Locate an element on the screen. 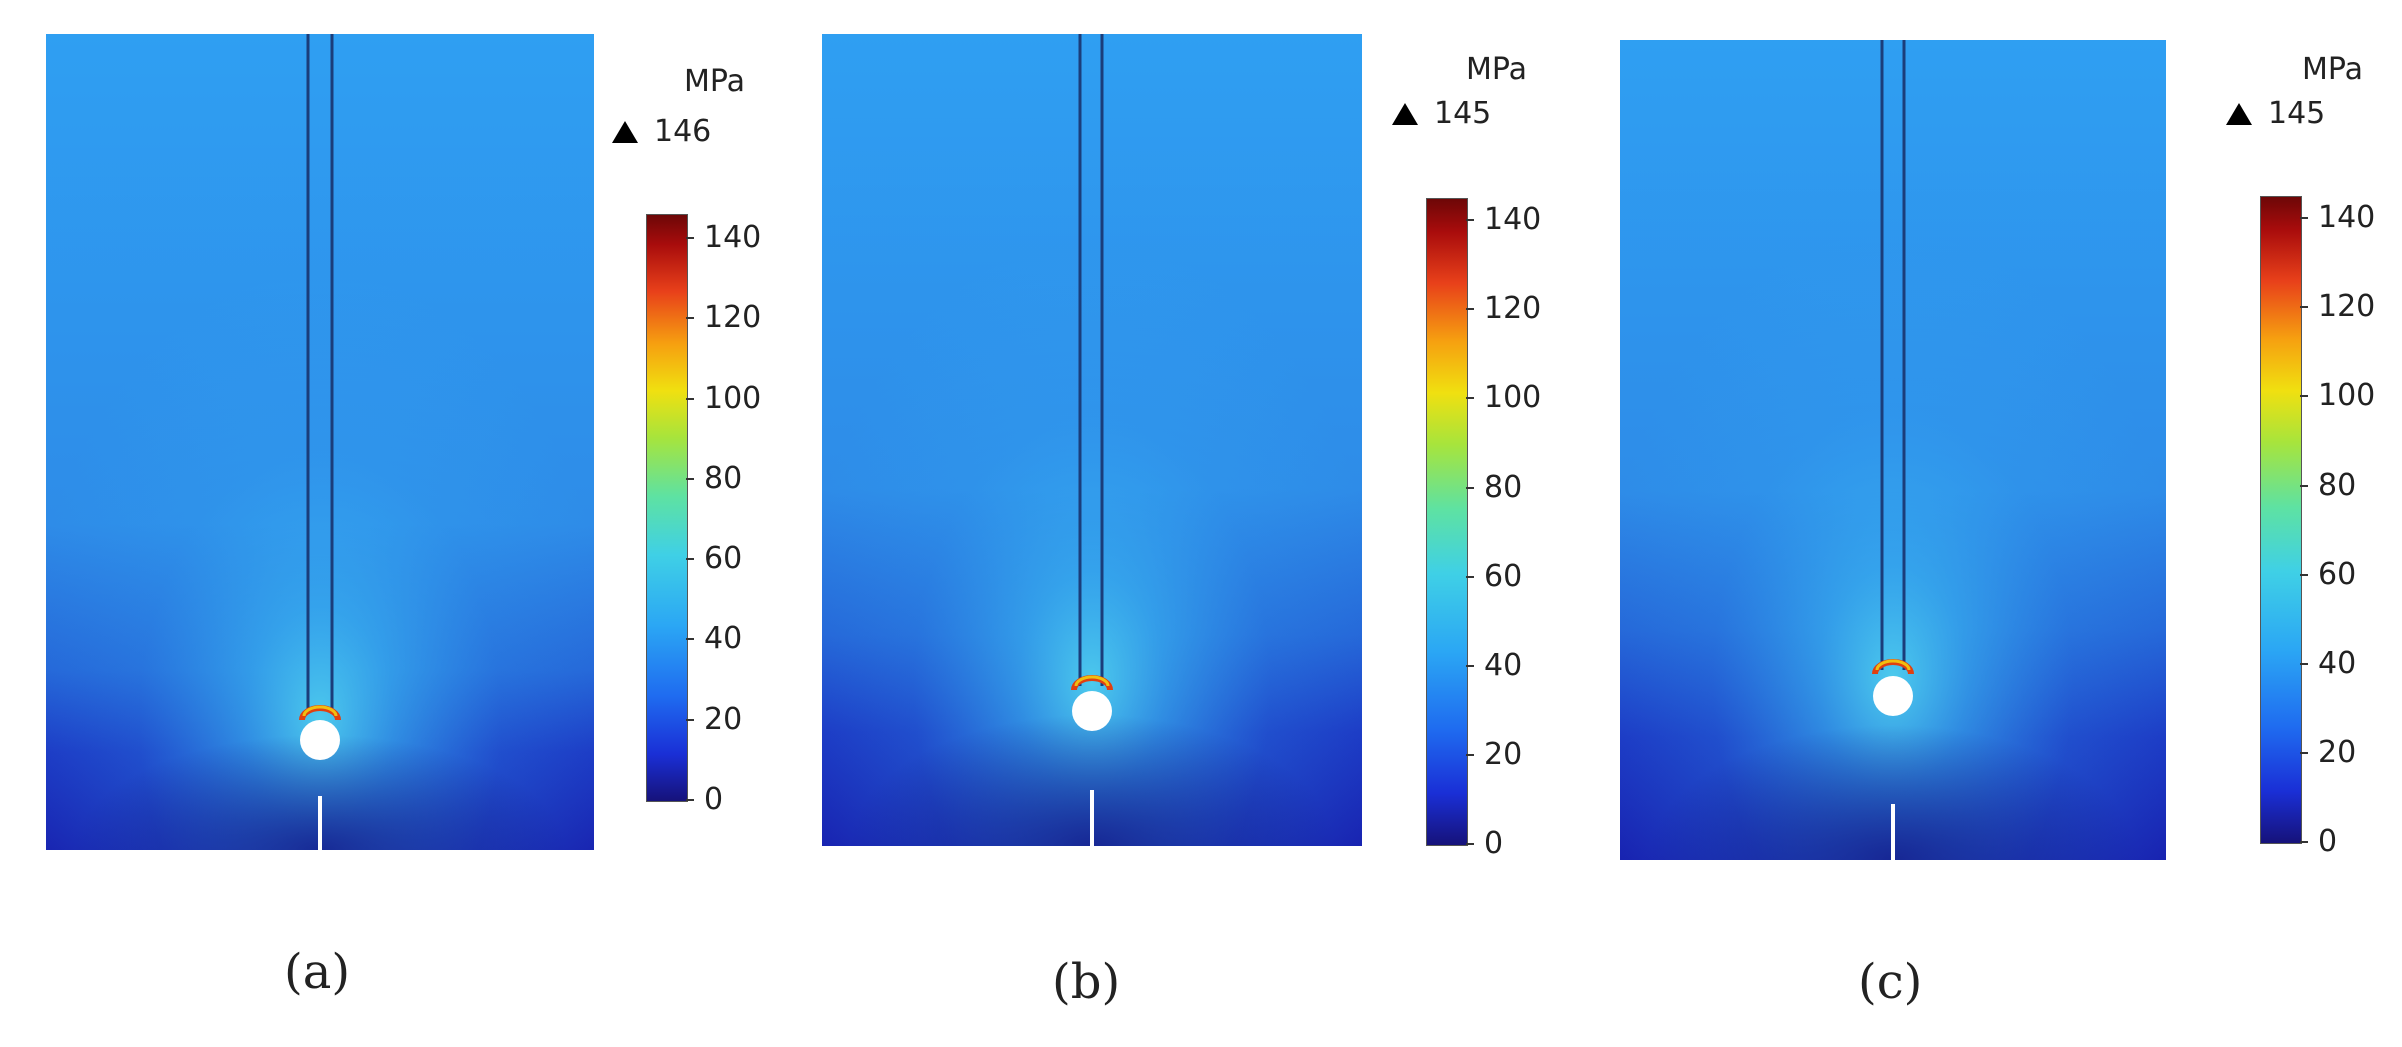 The height and width of the screenshot is (1047, 2402). max-value-b: 145 is located at coordinates (1463, 113).